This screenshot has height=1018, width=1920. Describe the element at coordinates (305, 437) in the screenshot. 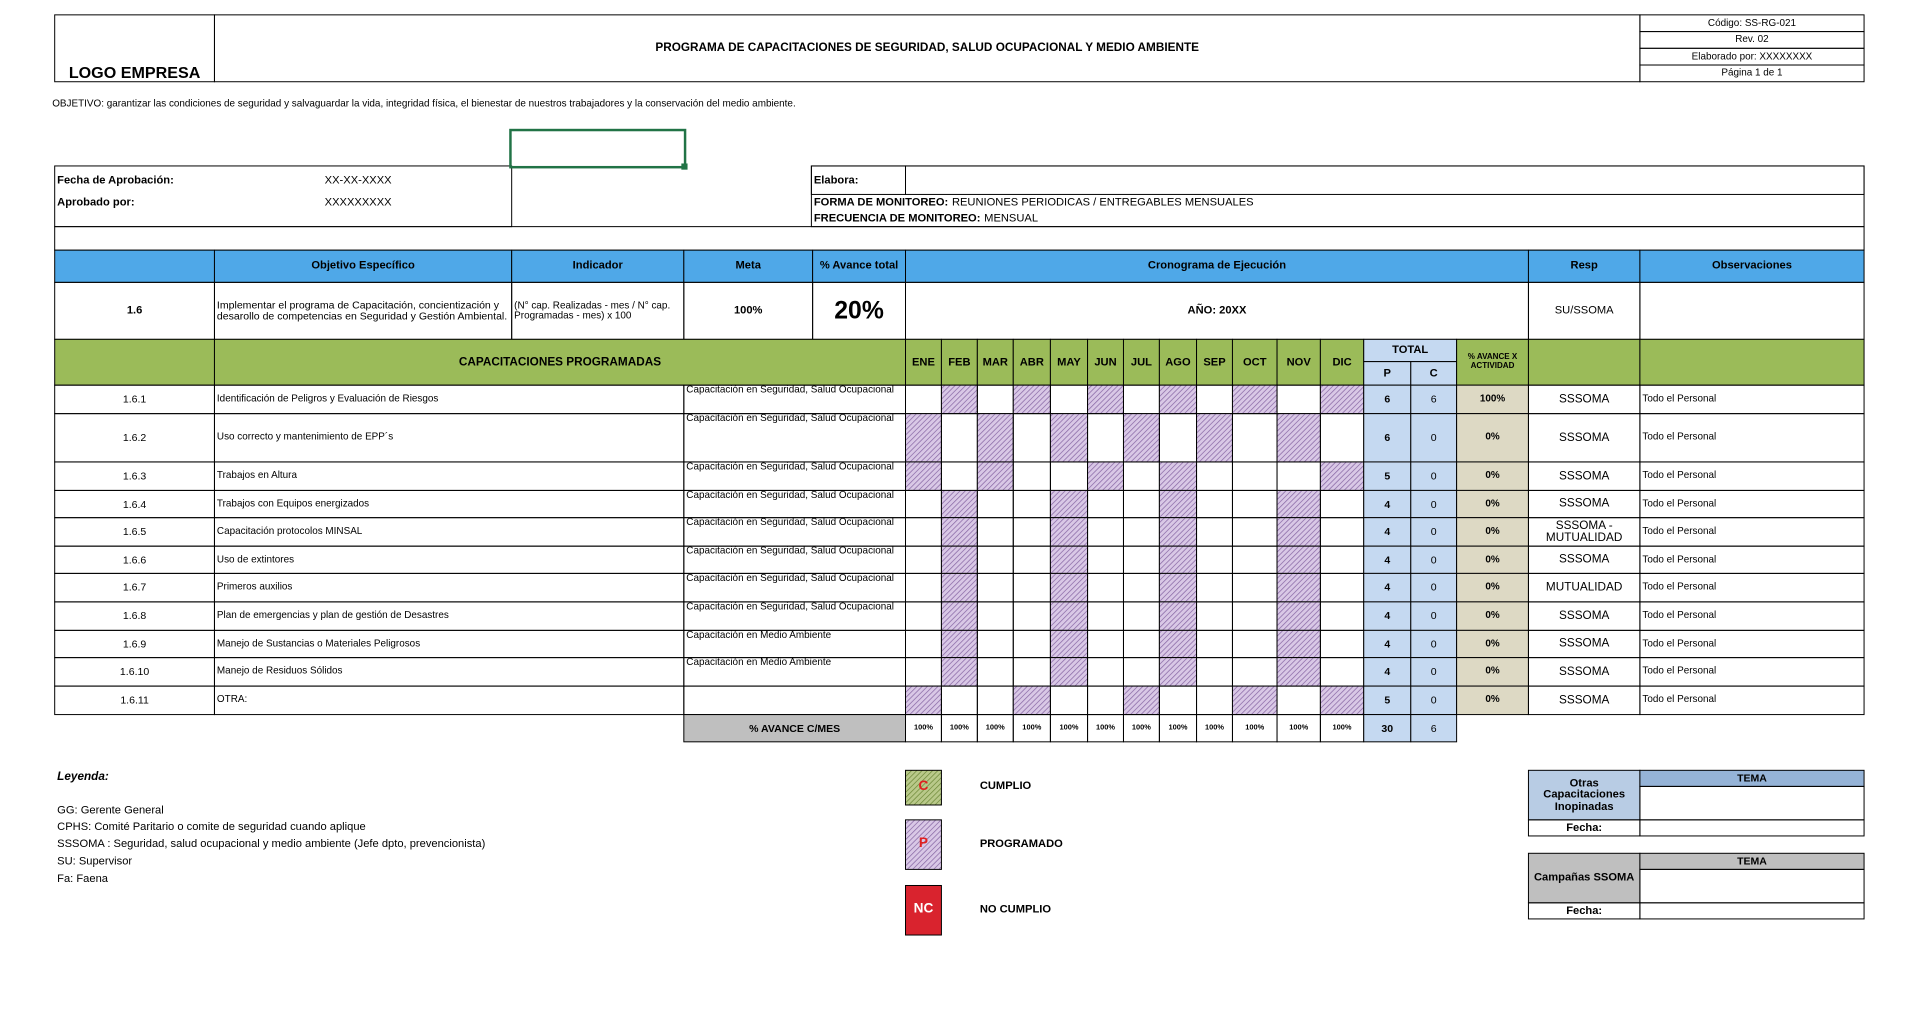

I see `cell-text-box: Uso correcto y mantenimiento de EPP´s` at that location.